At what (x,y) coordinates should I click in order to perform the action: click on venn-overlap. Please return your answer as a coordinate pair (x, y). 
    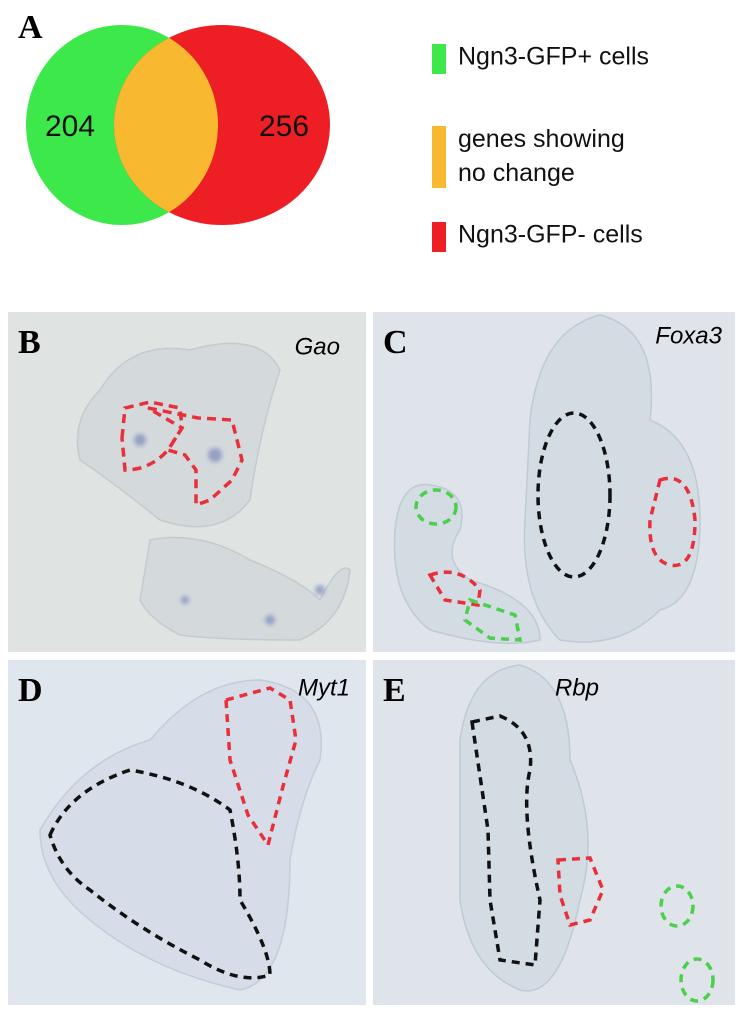
    Looking at the image, I should click on (166, 125).